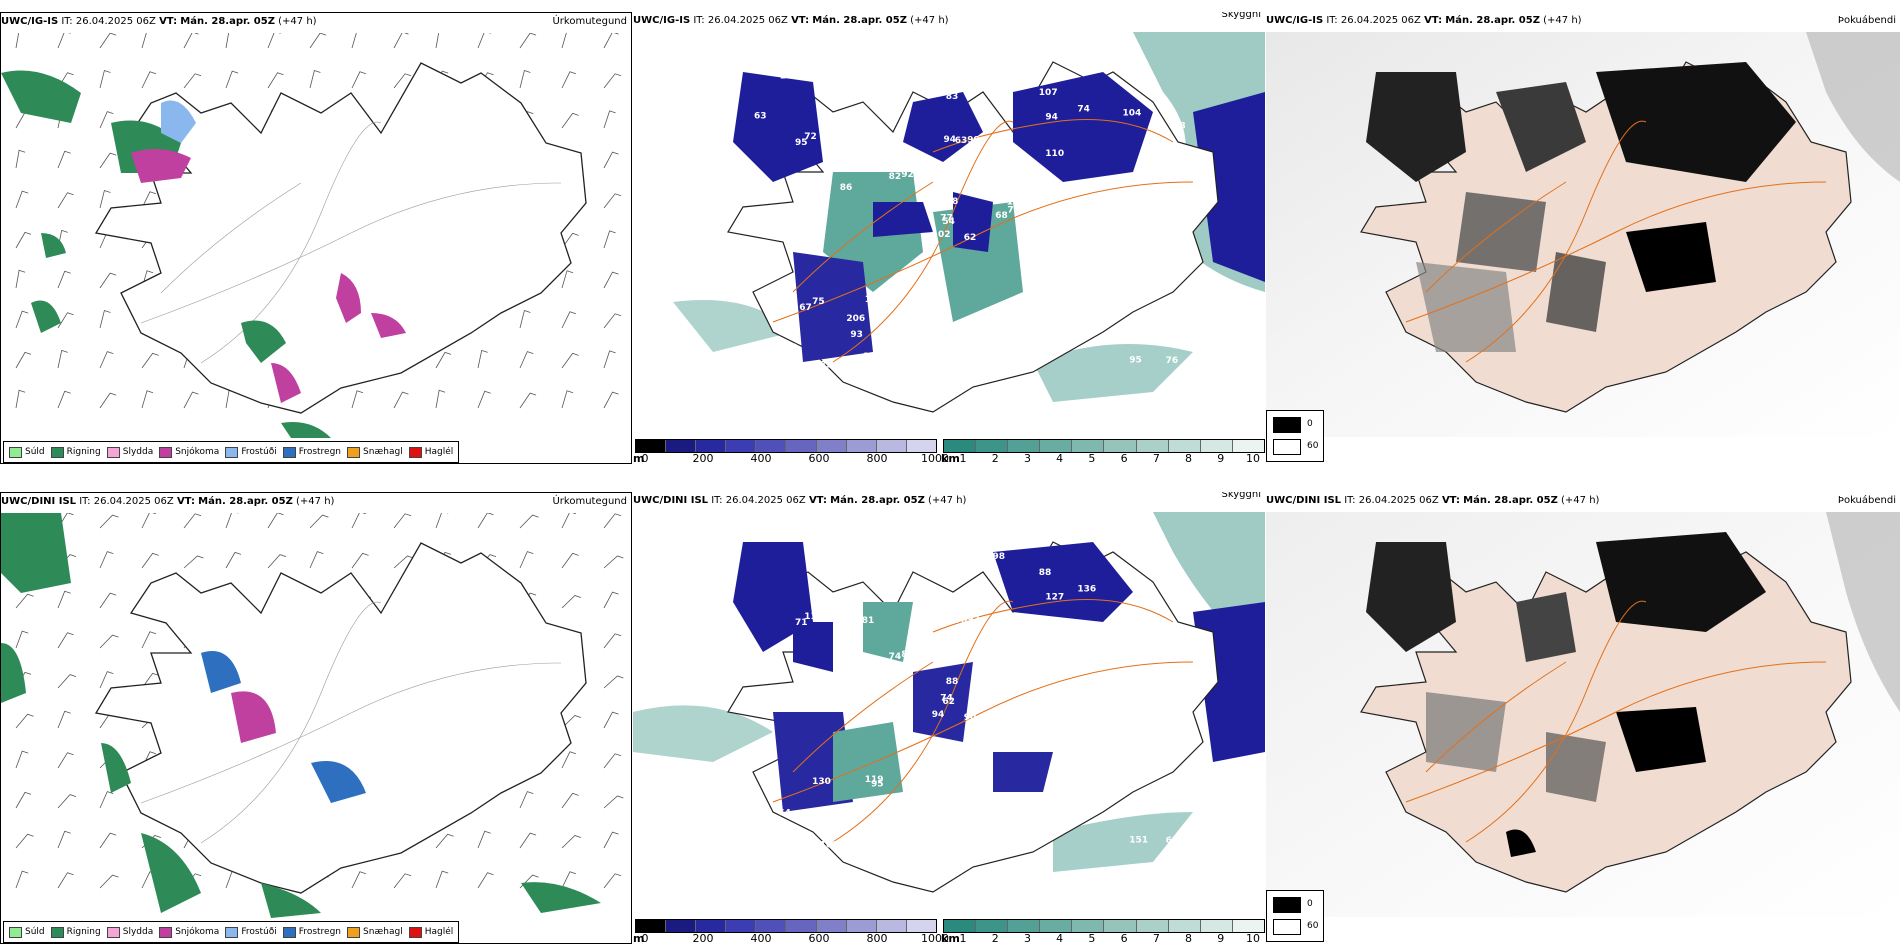  I want to click on visibility-value: 80, so click(803, 683).